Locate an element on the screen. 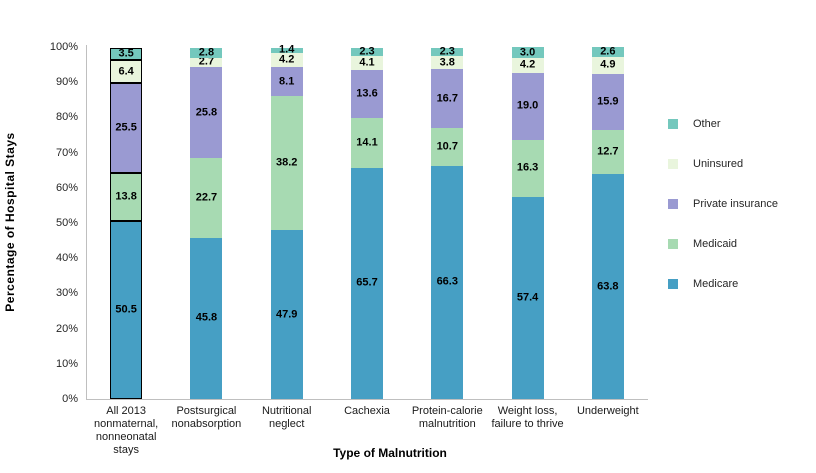  x-tick-label-line: Nutritional is located at coordinates (286, 411).